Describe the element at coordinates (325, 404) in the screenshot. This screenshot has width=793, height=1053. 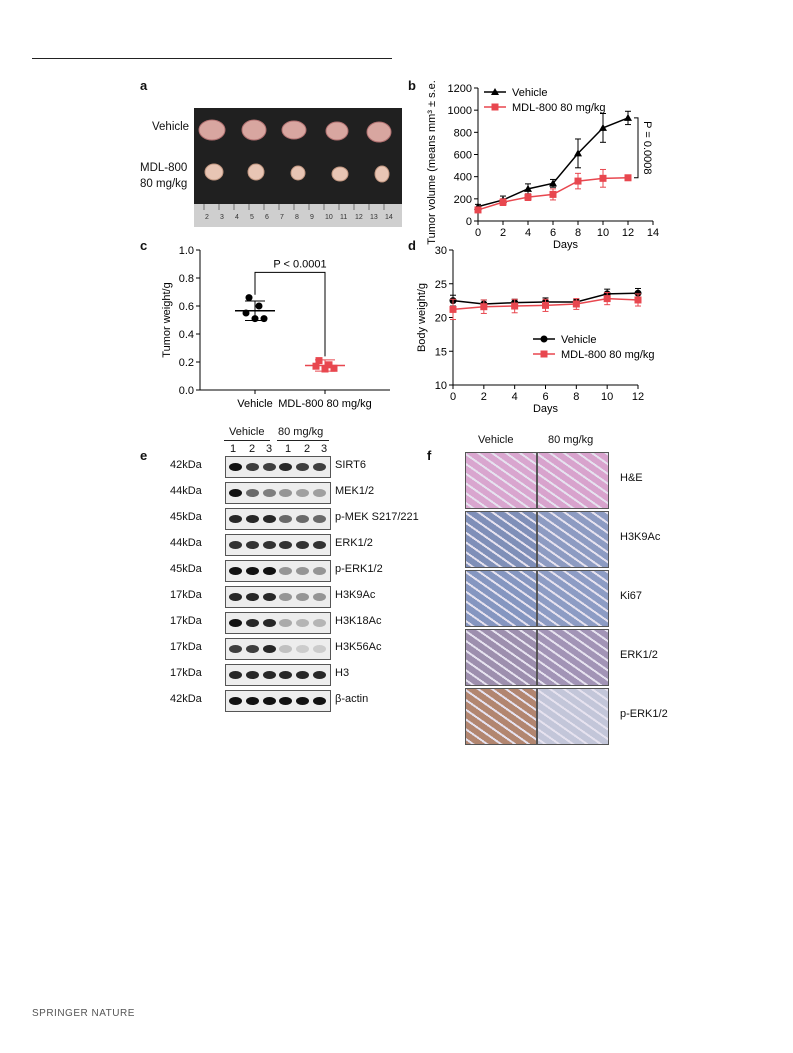
I see `x-tick-label: MDL-800 80 mg/kg` at that location.